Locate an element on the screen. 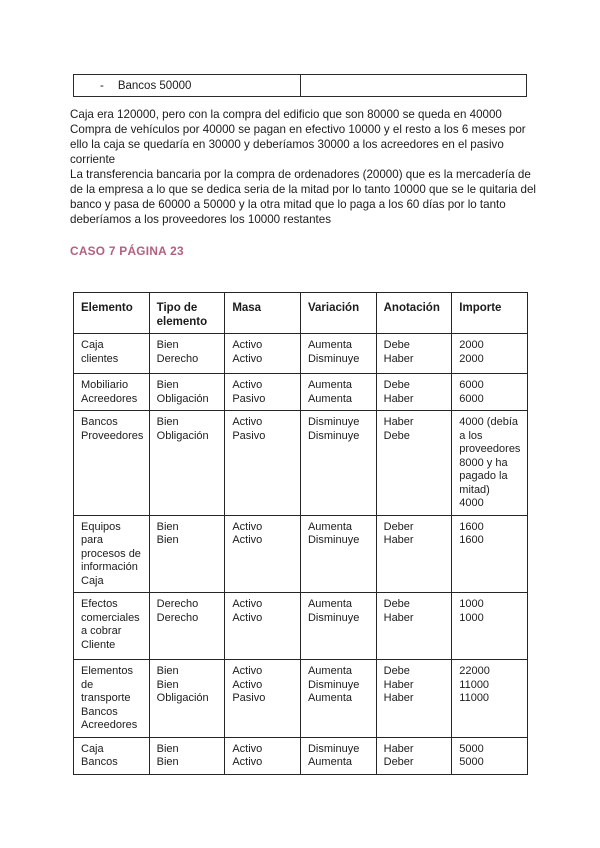 The image size is (600, 848). column-header: Anotación is located at coordinates (414, 313).